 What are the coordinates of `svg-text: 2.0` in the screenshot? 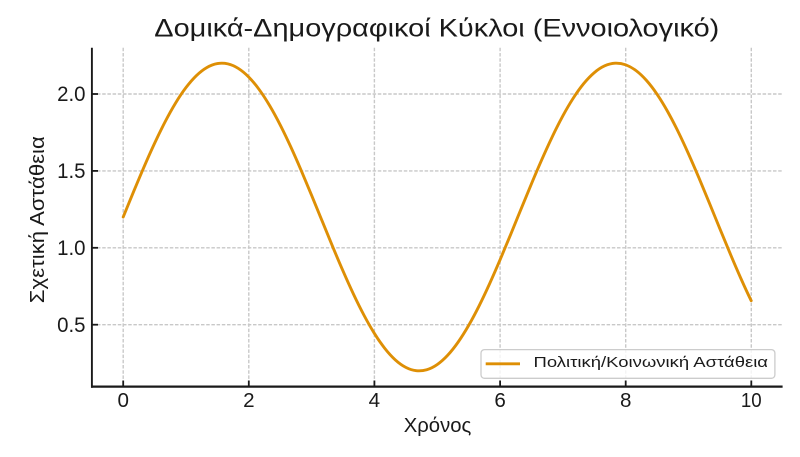 It's located at (71, 94).